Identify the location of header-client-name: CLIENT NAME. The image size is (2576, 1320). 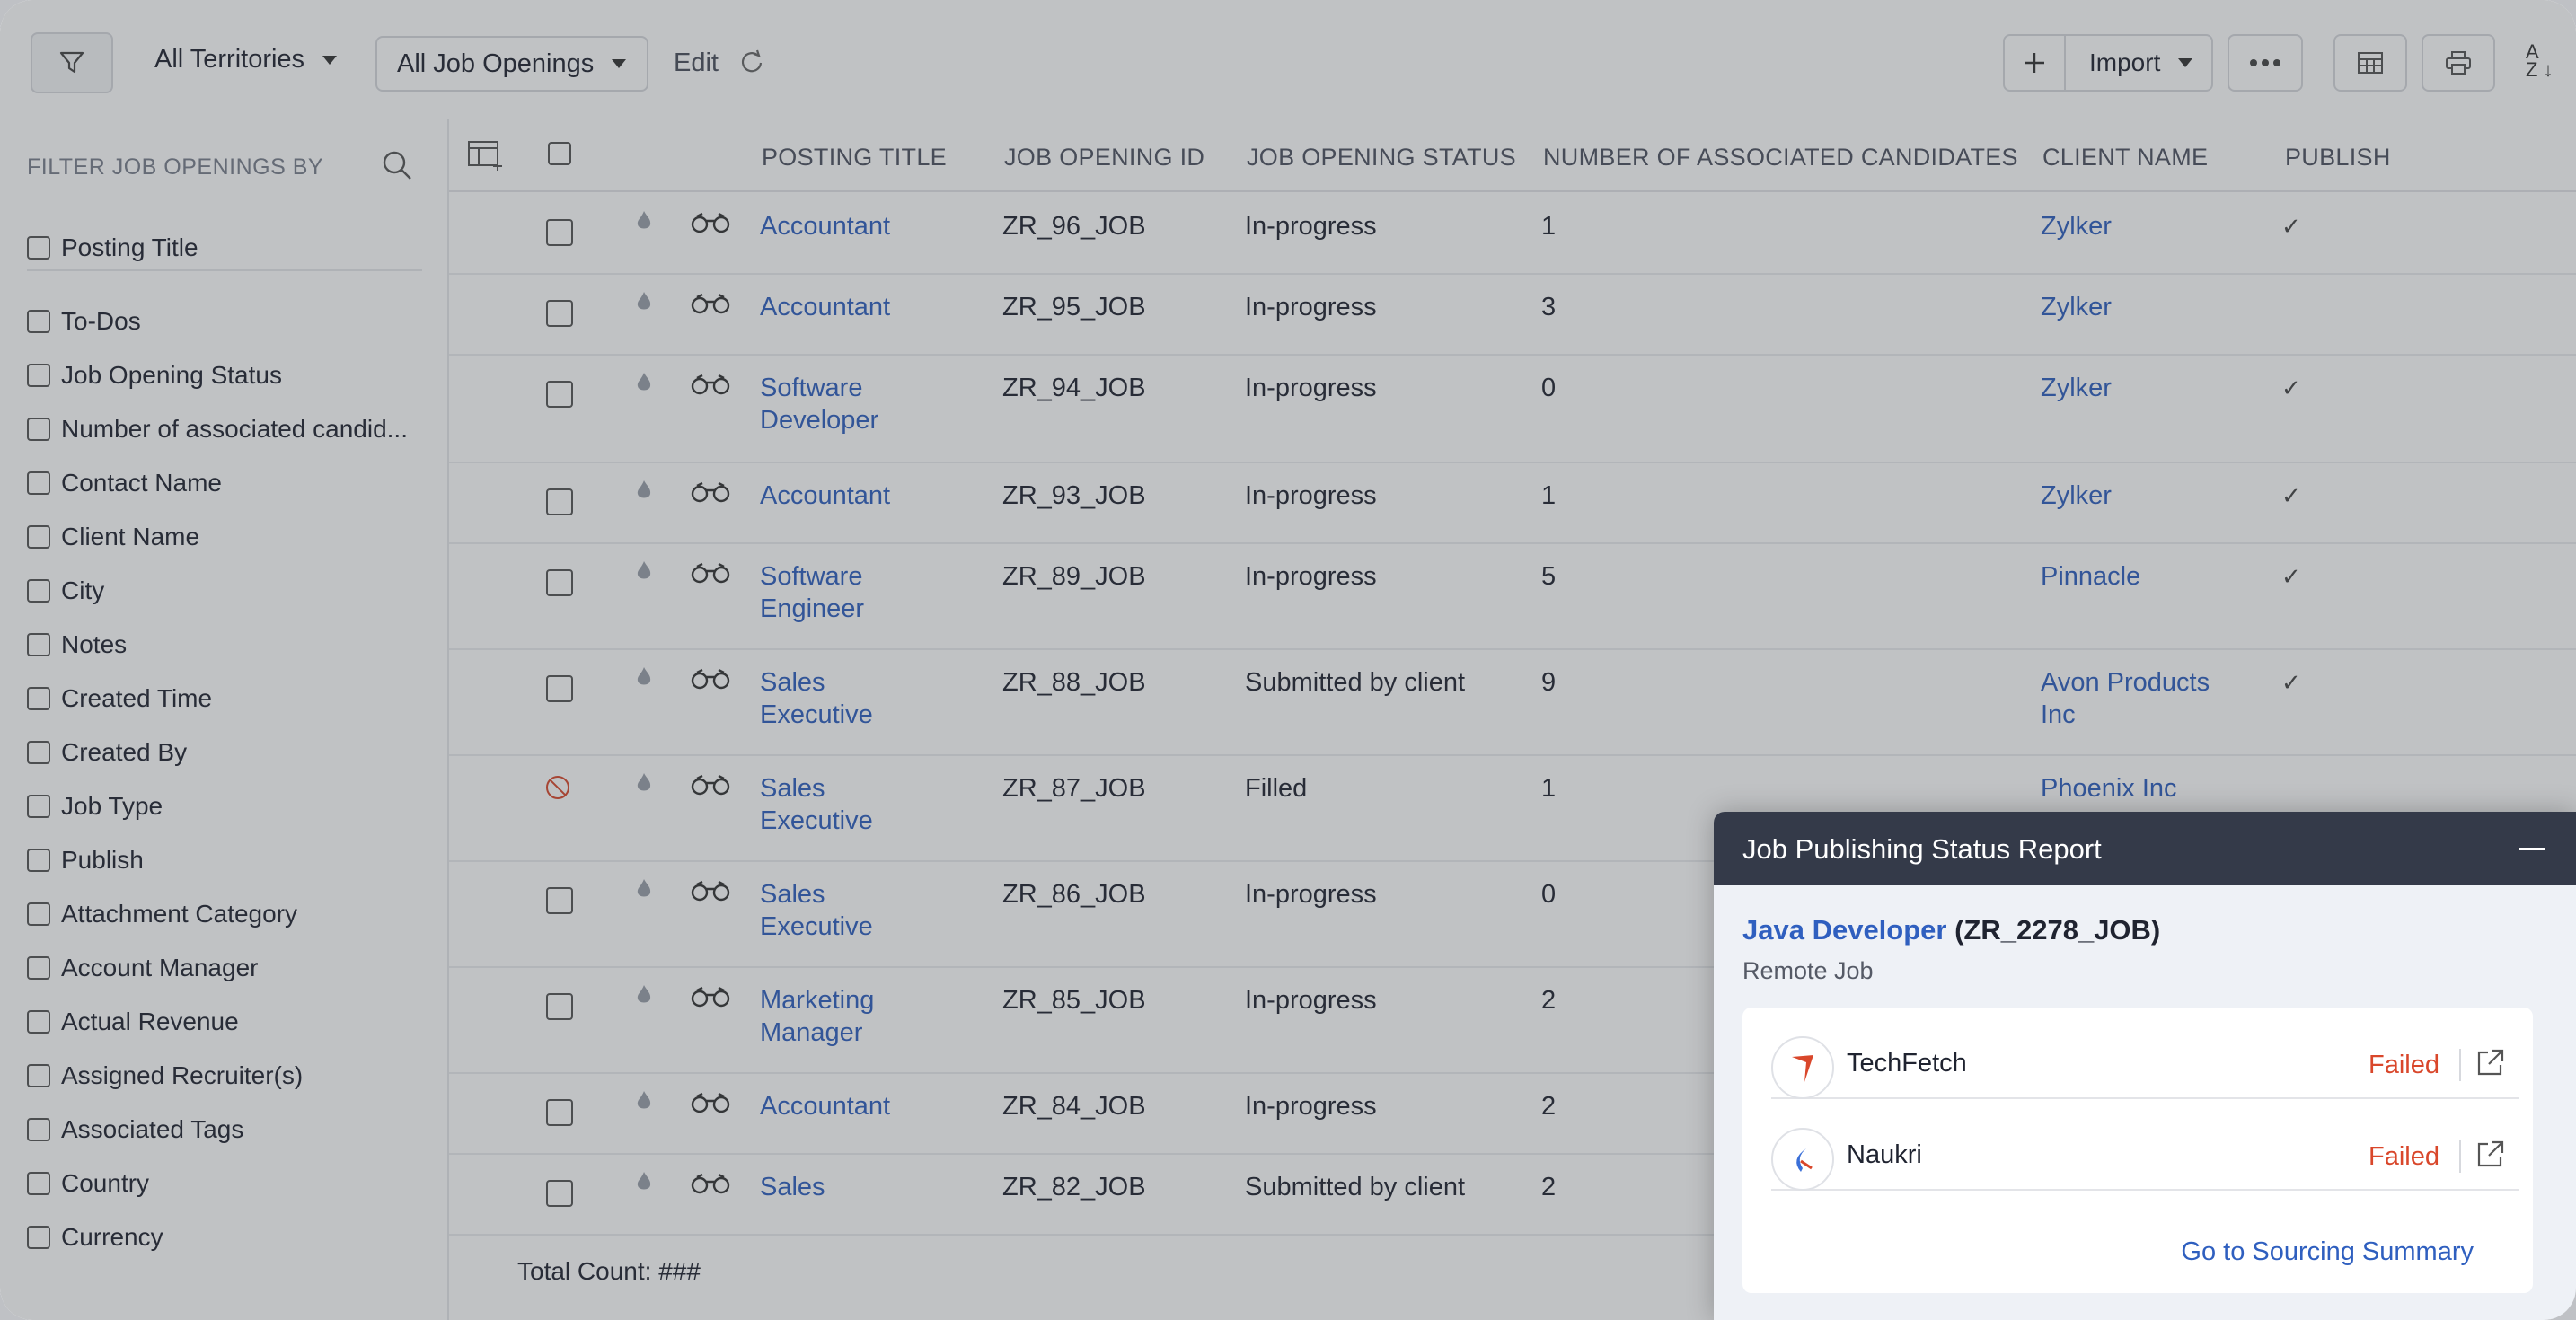
(2125, 157).